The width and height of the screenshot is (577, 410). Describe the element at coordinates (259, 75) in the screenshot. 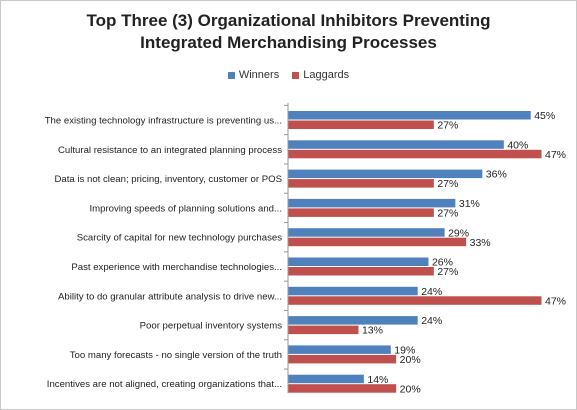

I see `legend-label-winners: Winners` at that location.